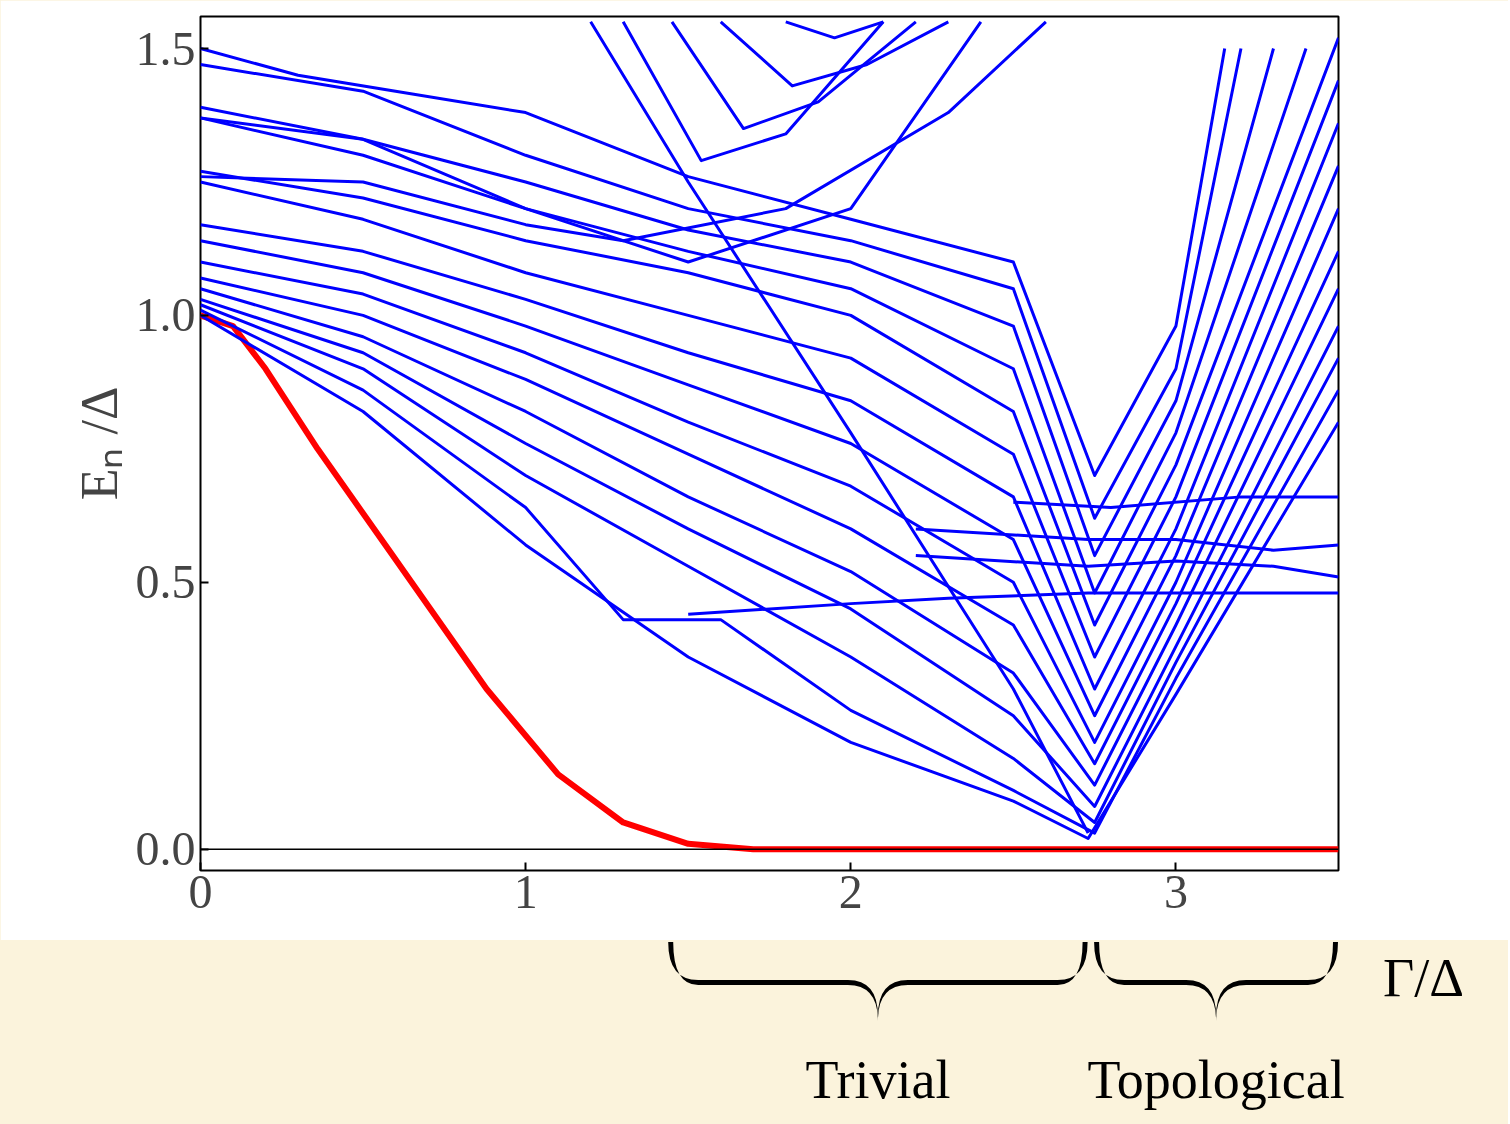  I want to click on x-tick-label: 1, so click(525, 891).